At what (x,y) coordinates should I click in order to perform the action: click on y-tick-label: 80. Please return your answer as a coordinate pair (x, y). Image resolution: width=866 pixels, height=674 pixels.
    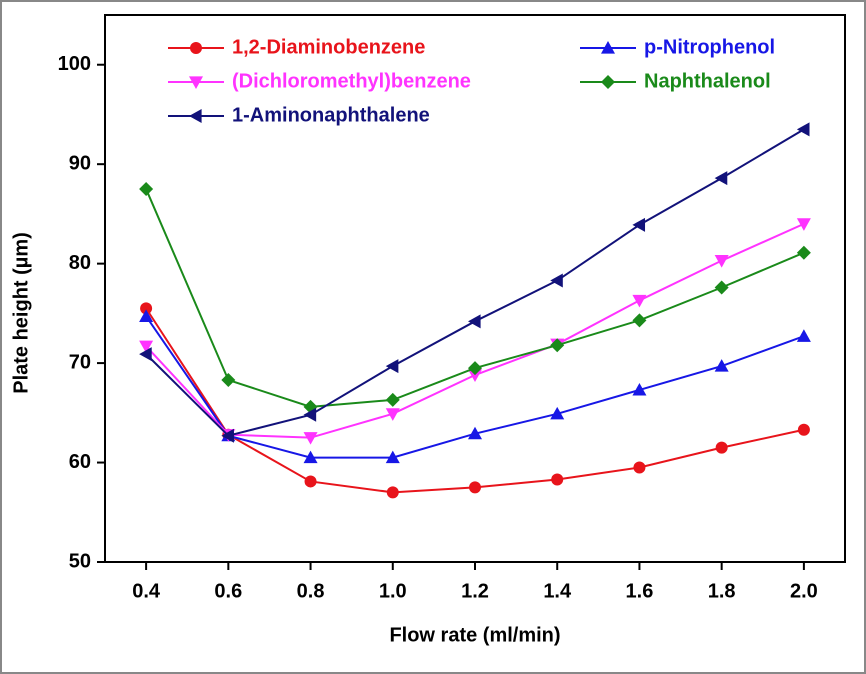
    Looking at the image, I should click on (80, 263).